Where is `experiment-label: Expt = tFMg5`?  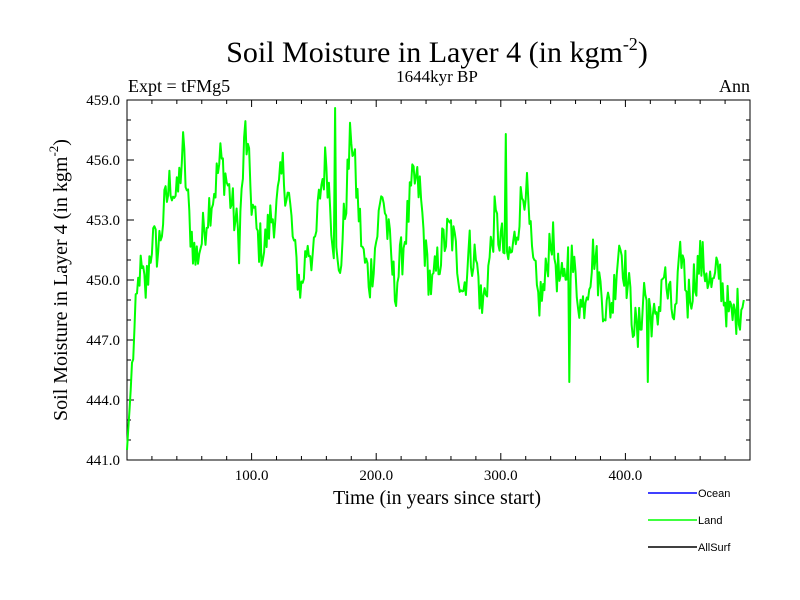
experiment-label: Expt = tFMg5 is located at coordinates (179, 86).